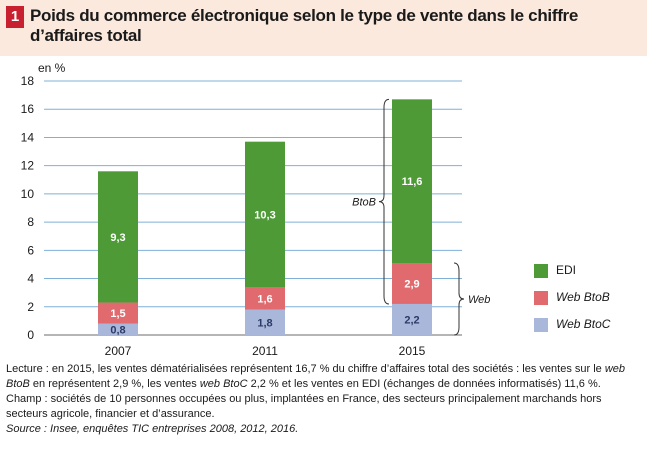  I want to click on bar-edi-2015, so click(412, 181).